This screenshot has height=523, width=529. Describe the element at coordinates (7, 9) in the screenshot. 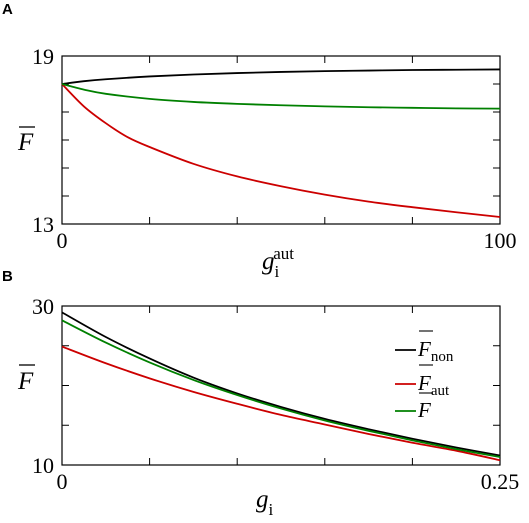

I see `panel-a-label: A` at that location.